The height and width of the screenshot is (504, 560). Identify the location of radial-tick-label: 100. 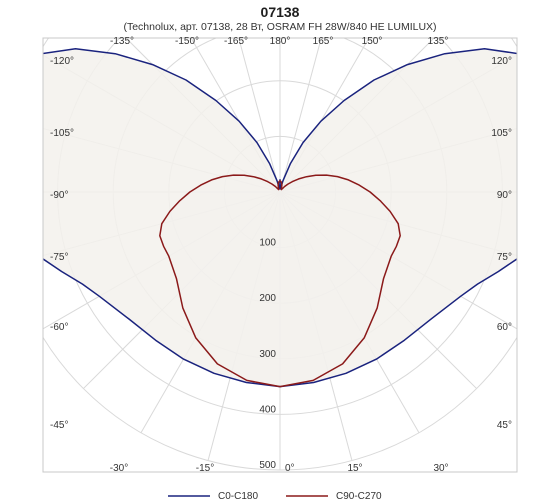
(267, 243).